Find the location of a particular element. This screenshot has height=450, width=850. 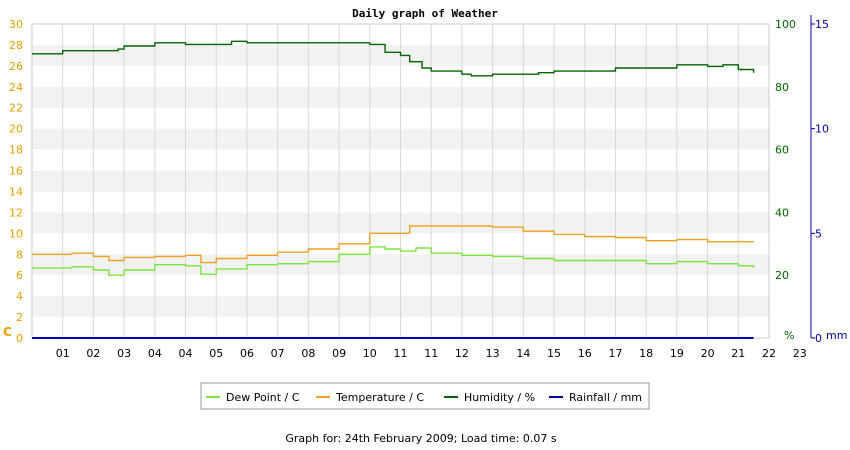

x-axis-tick-label: 12 is located at coordinates (462, 353).